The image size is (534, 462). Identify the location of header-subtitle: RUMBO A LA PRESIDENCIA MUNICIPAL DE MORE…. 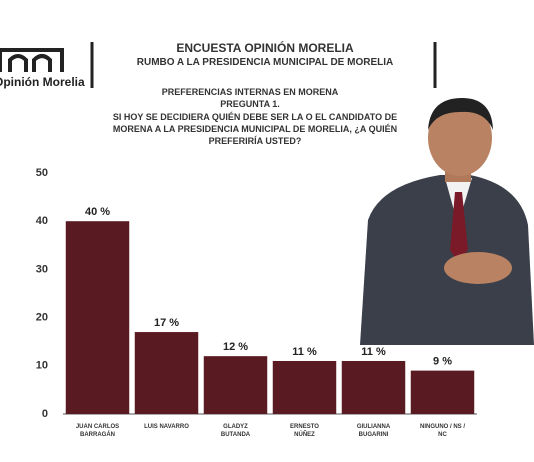
(265, 62).